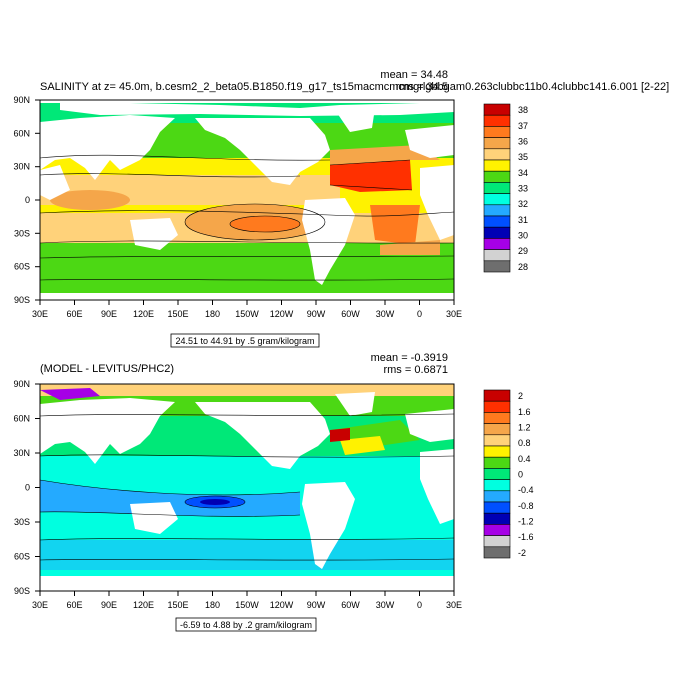  What do you see at coordinates (22, 591) in the screenshot?
I see `bottom-y-tick-label: 90S` at bounding box center [22, 591].